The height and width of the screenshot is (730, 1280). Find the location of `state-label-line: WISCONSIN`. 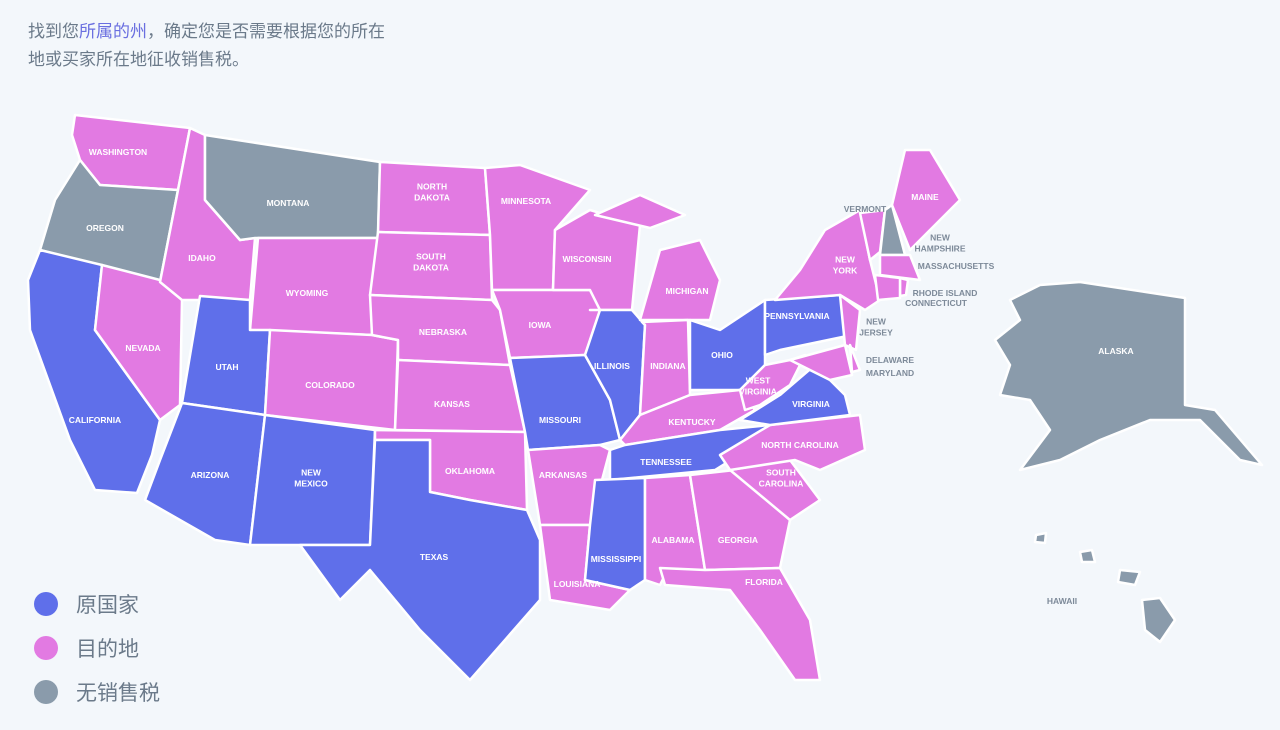

state-label-line: WISCONSIN is located at coordinates (586, 259).